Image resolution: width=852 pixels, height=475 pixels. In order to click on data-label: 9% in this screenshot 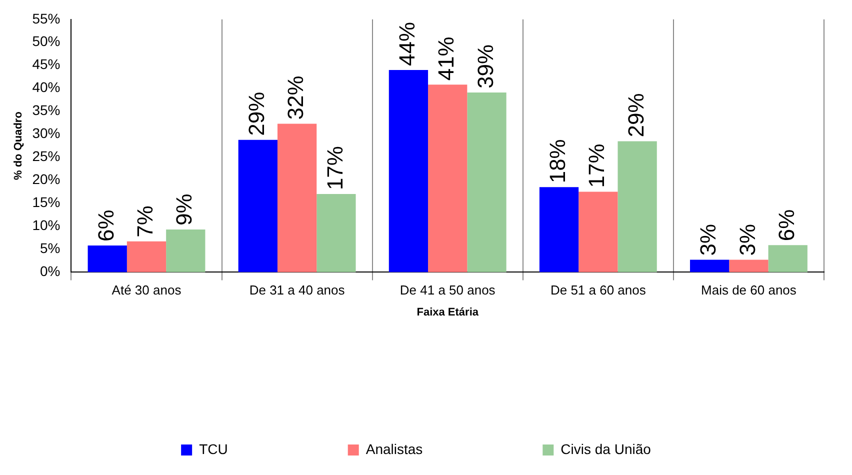, I will do `click(184, 210)`.